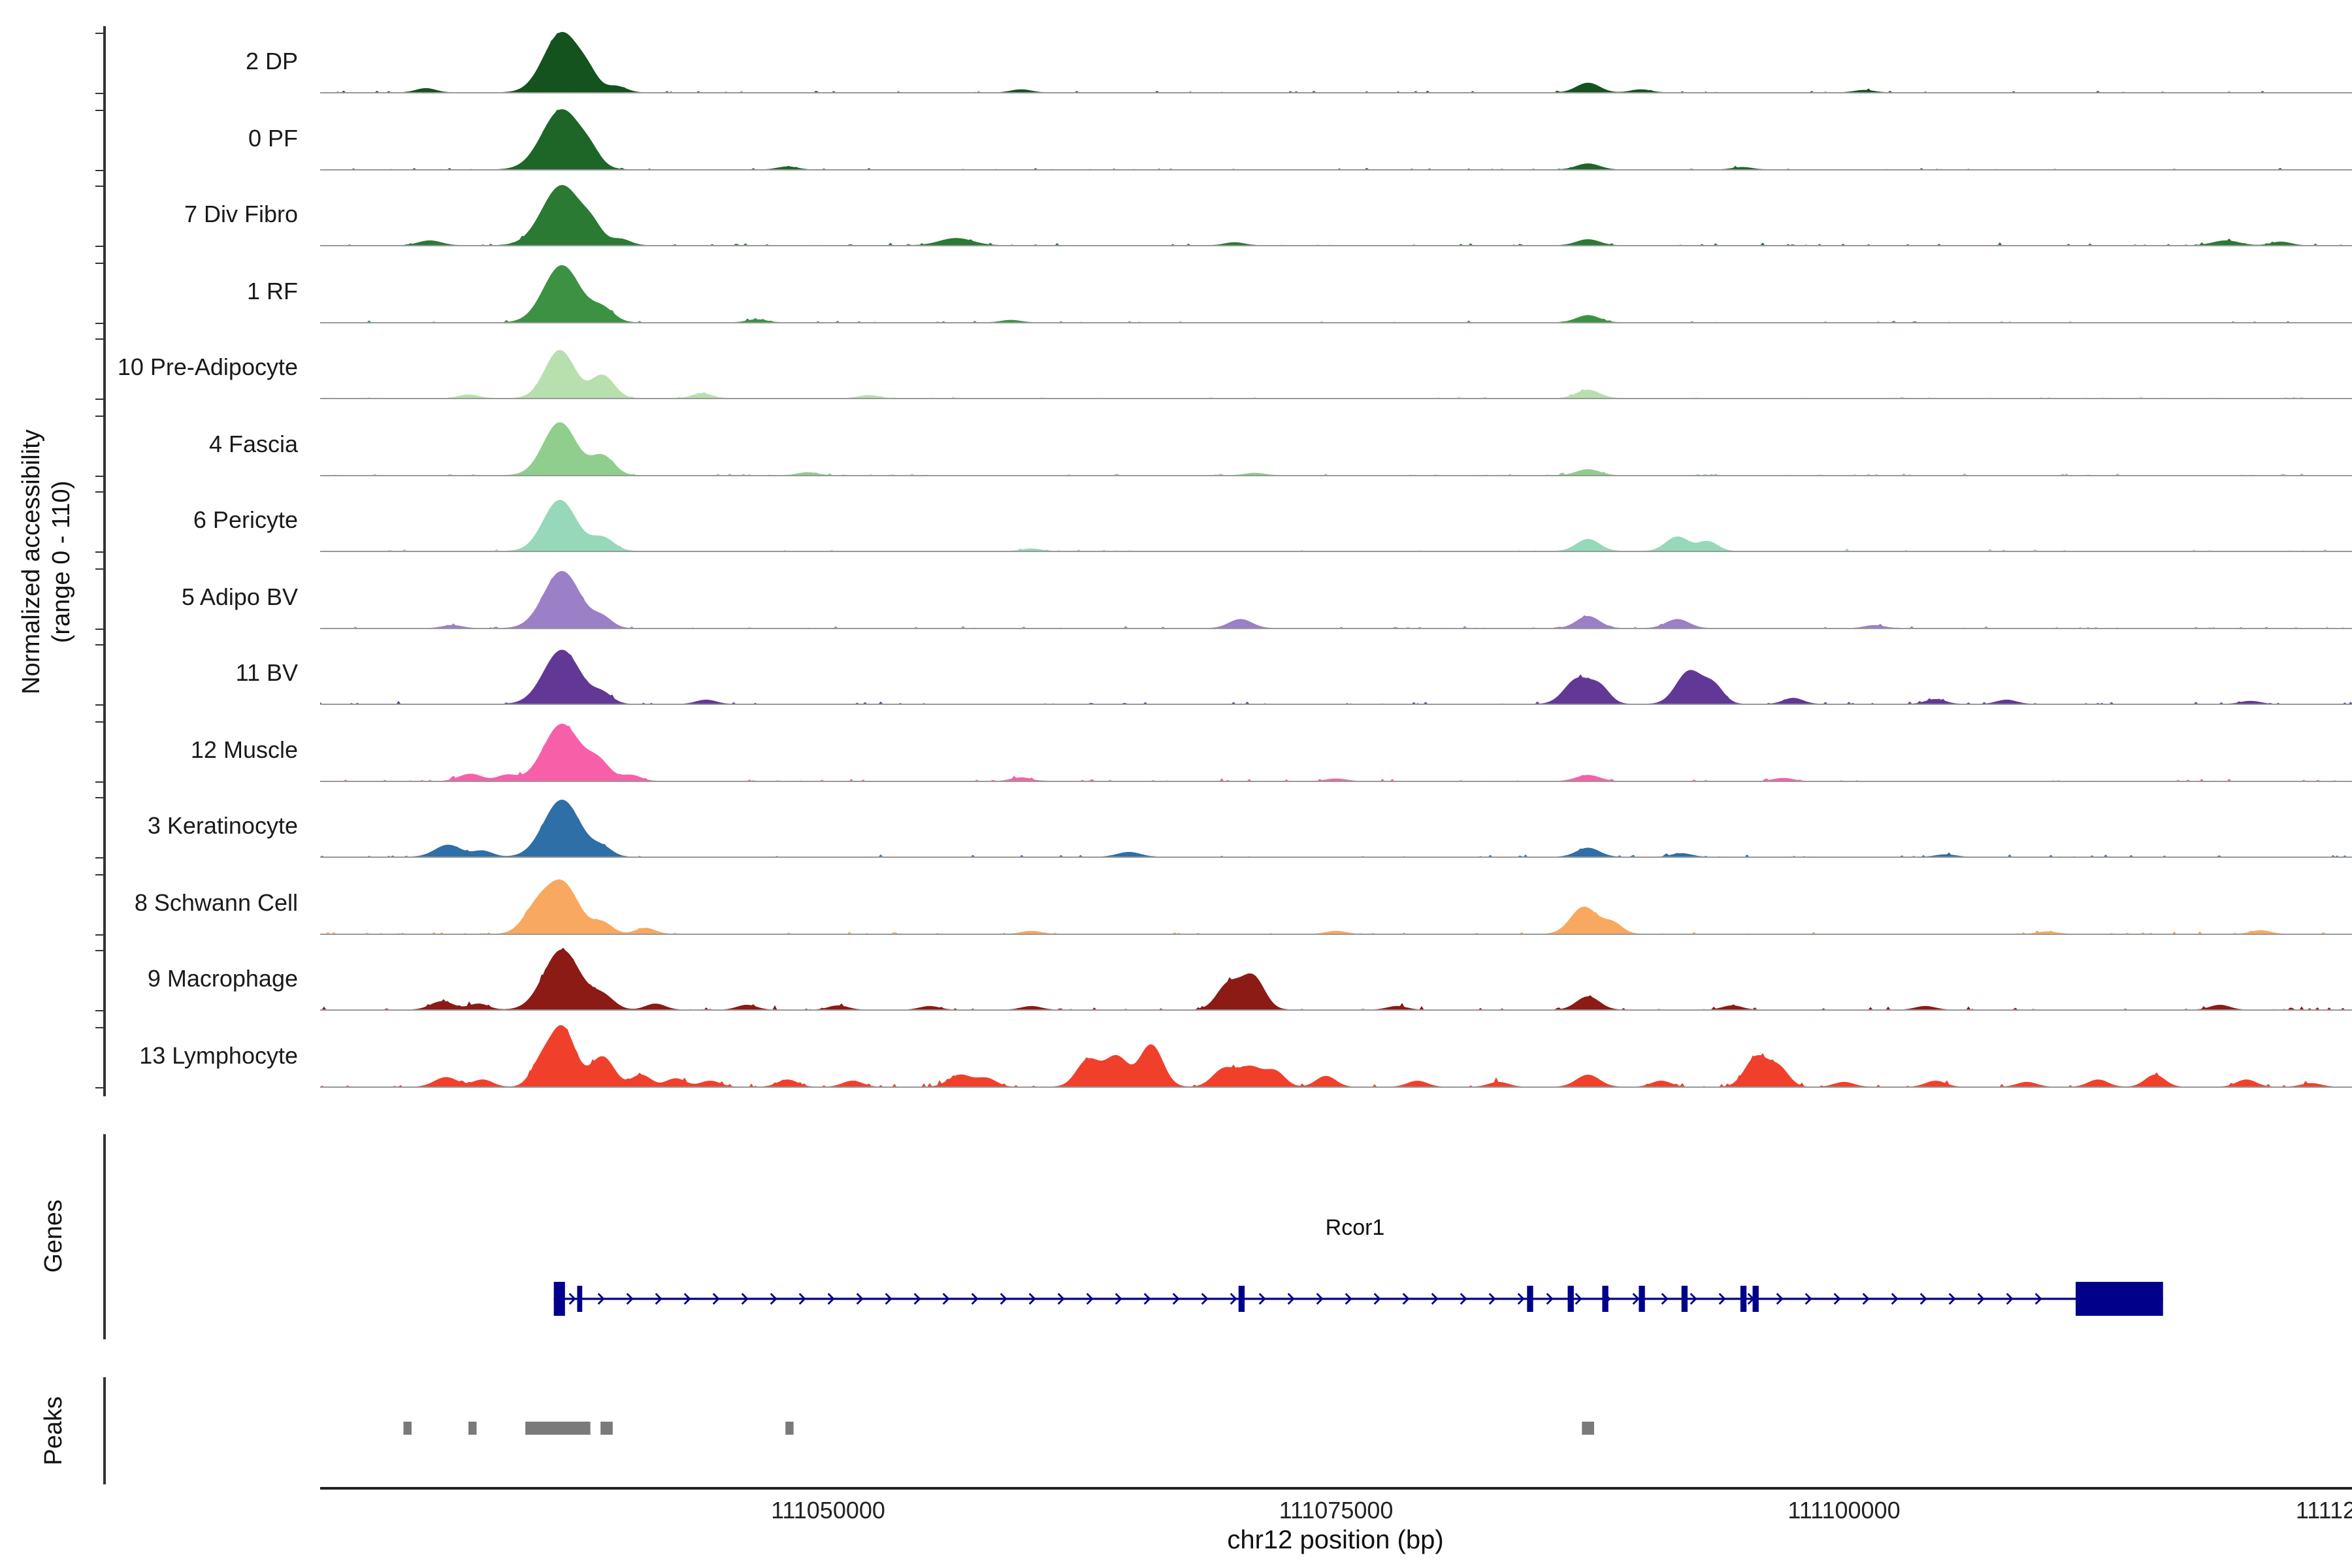 The height and width of the screenshot is (1568, 2352). I want to click on track-row: 6 Pericyte, so click(1176, 523).